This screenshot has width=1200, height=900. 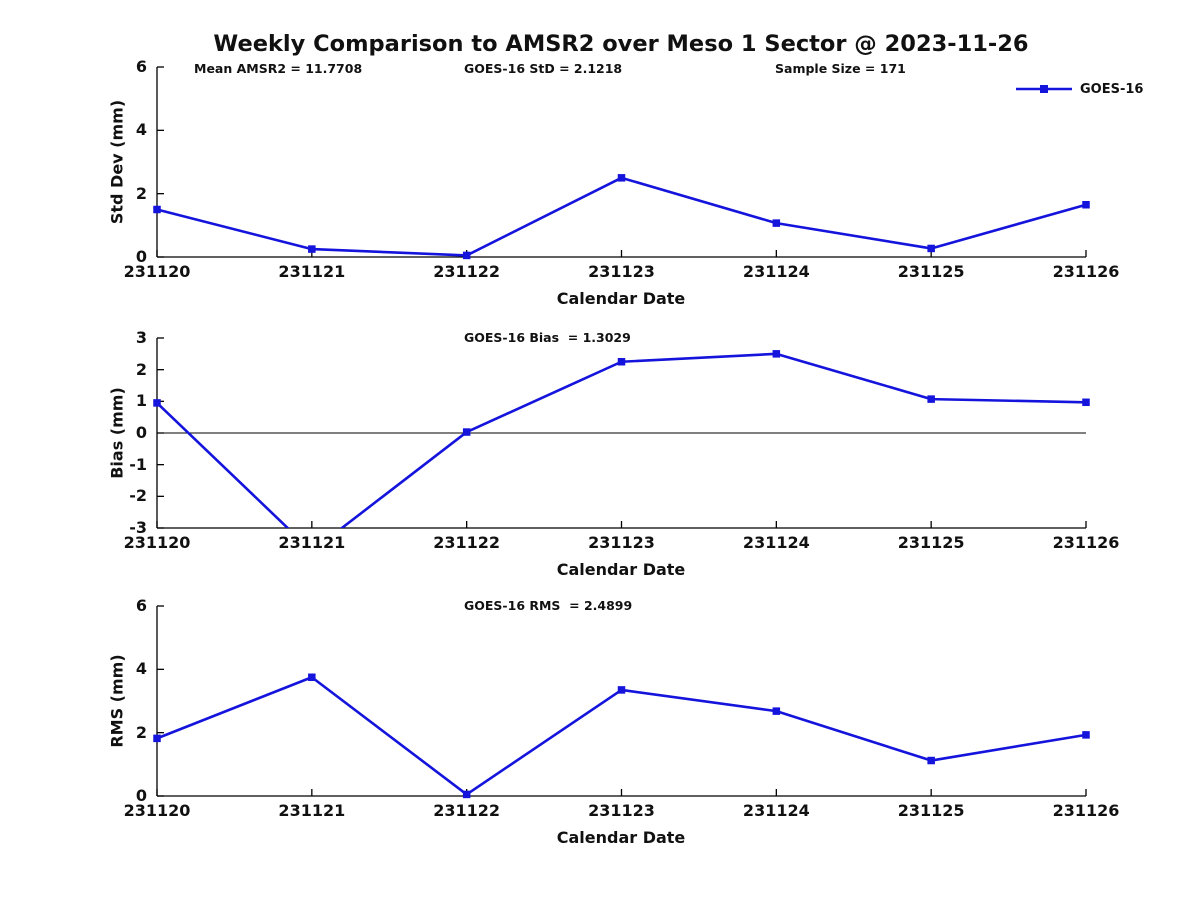 I want to click on legend-line-sample-icon, so click(x=1044, y=89).